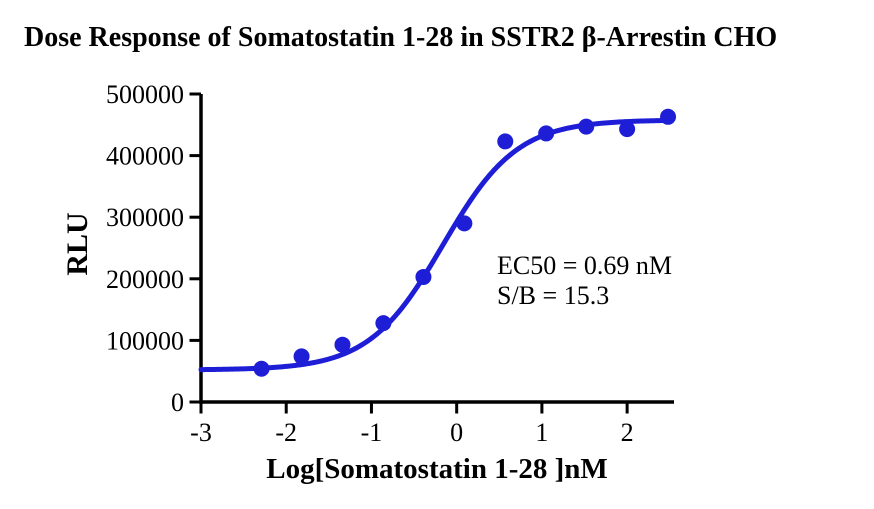 This screenshot has height=509, width=874. Describe the element at coordinates (145, 279) in the screenshot. I see `y-tick-label: 200000` at that location.